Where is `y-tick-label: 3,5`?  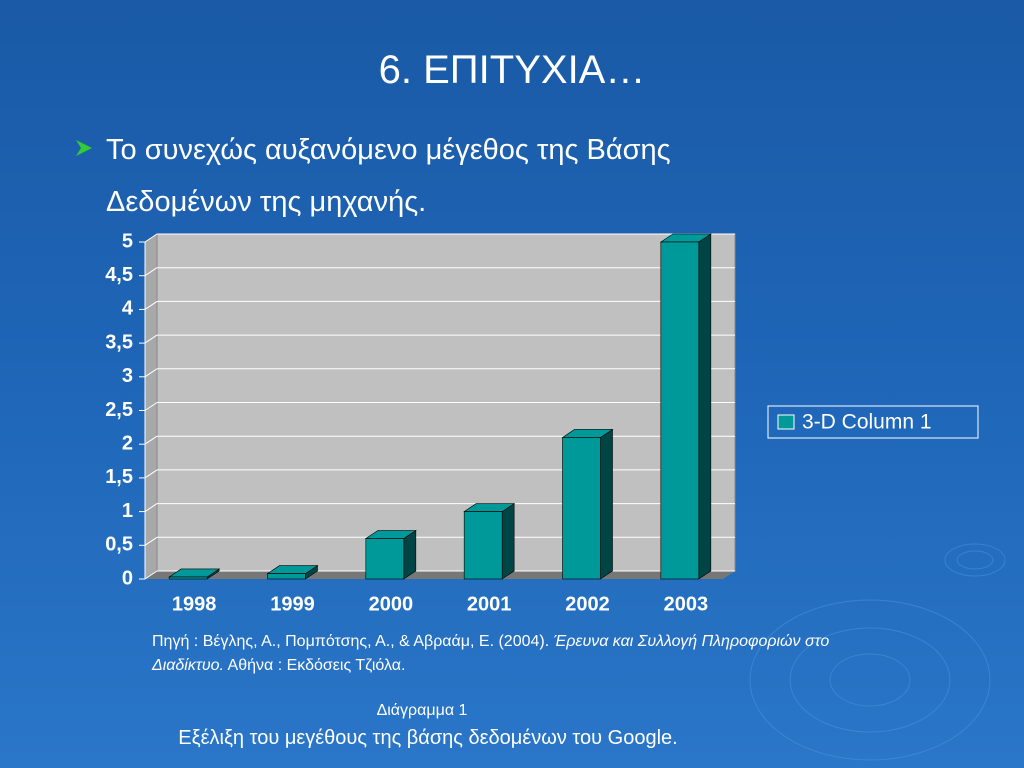 y-tick-label: 3,5 is located at coordinates (119, 342).